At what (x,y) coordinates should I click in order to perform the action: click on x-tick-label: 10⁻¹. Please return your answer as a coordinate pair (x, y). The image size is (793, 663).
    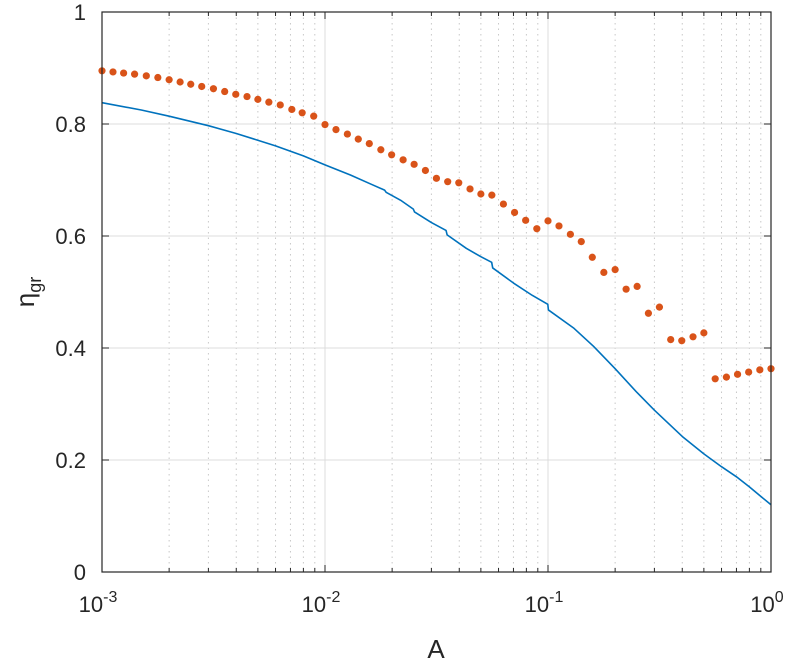
    Looking at the image, I should click on (544, 603).